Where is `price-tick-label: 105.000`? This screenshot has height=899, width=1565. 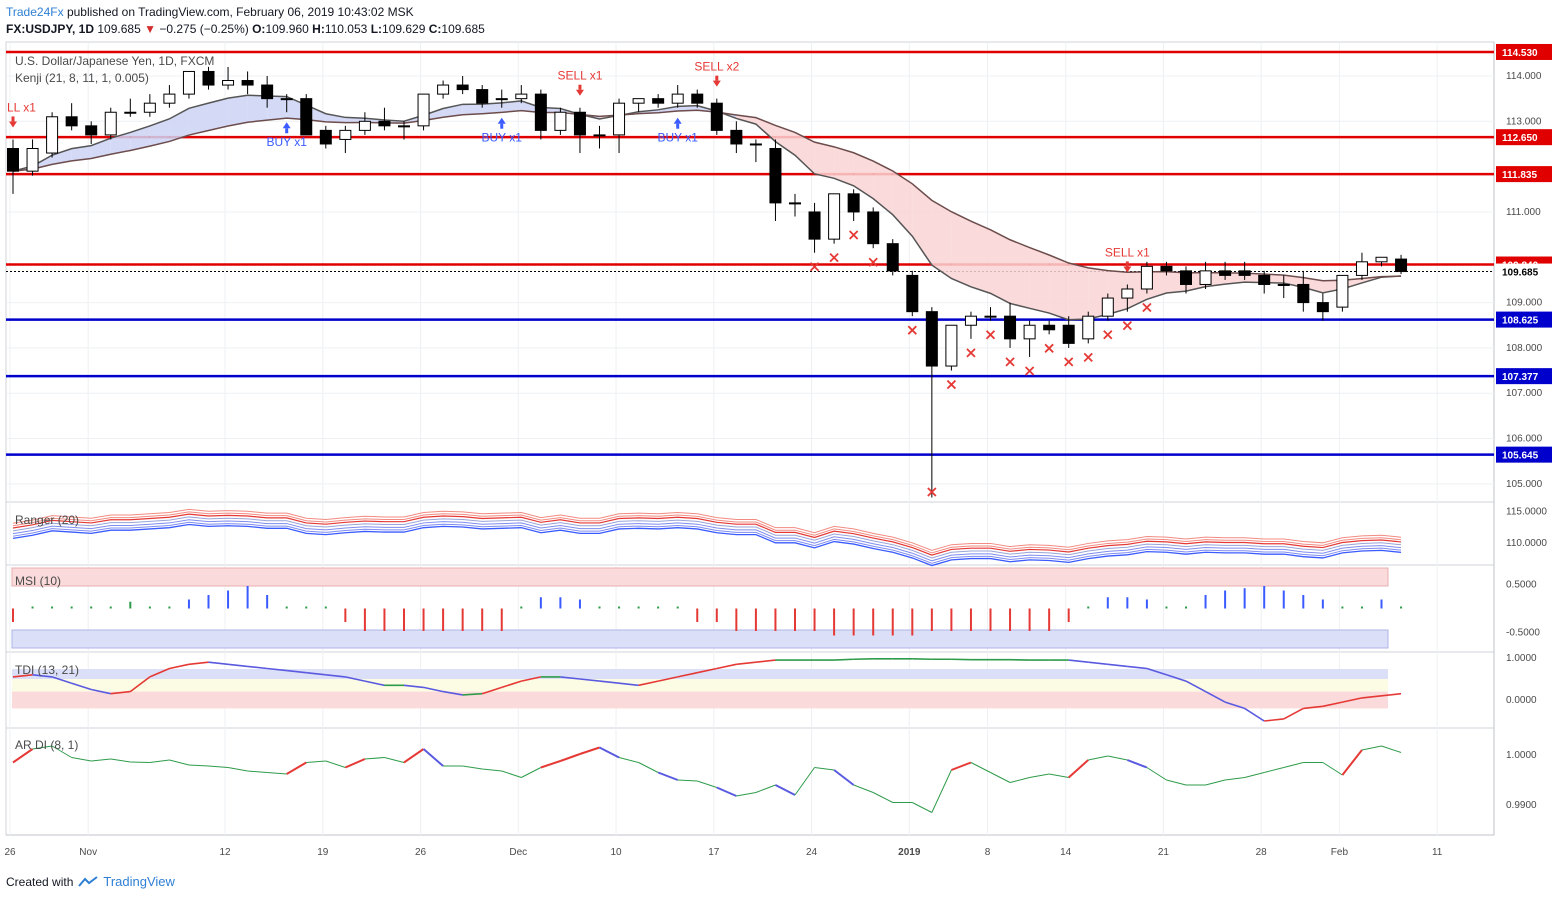 price-tick-label: 105.000 is located at coordinates (1524, 484).